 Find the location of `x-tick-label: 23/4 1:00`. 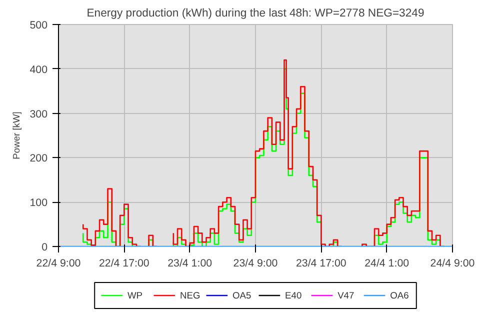

x-tick-label: 23/4 1:00 is located at coordinates (190, 264).